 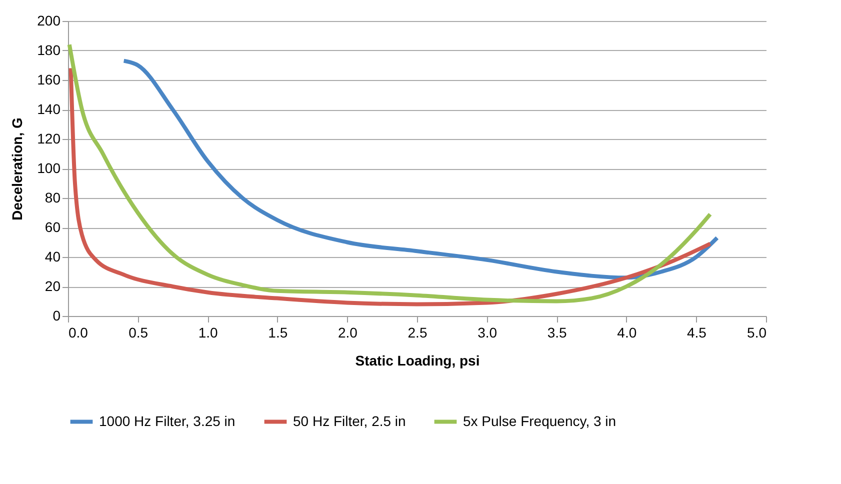 What do you see at coordinates (49, 50) in the screenshot?
I see `y-tick-label: 180` at bounding box center [49, 50].